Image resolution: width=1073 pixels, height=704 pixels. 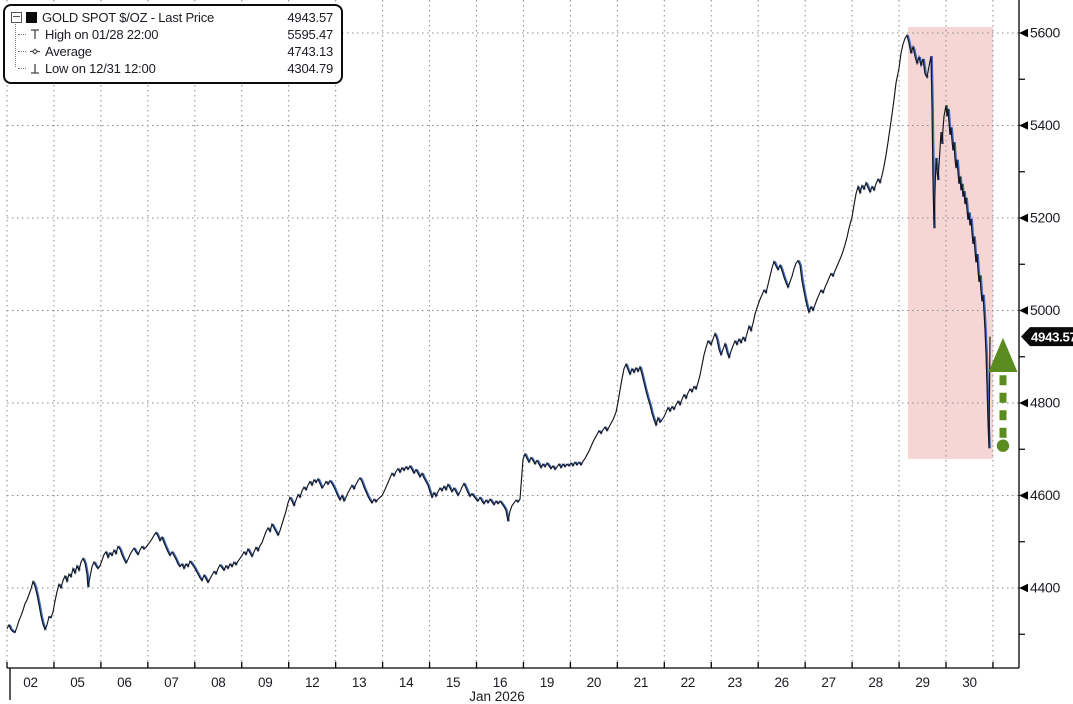 I want to click on x-tick-label: 16, so click(x=500, y=682).